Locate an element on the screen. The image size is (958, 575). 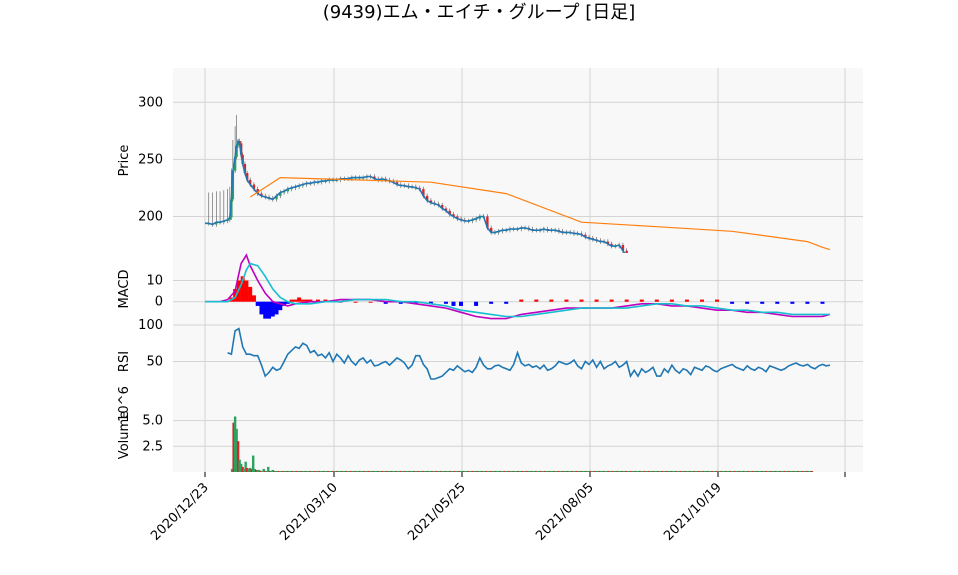
xtick-label-0: 2020/12/23 is located at coordinates (180, 512).